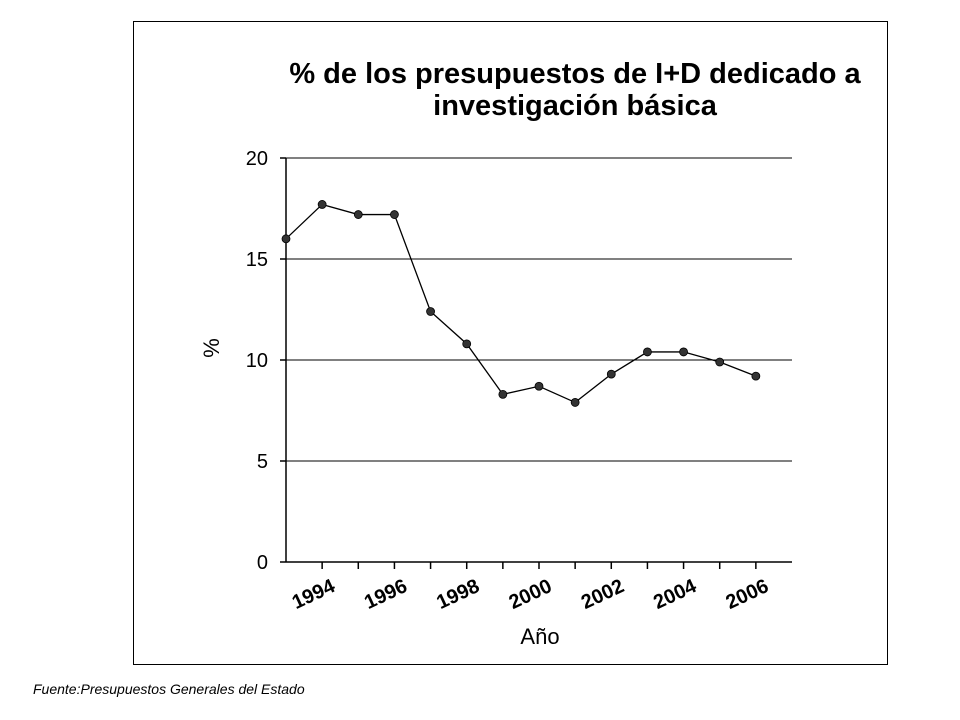 This screenshot has height=720, width=960. I want to click on x-axis-title: Año, so click(539, 636).